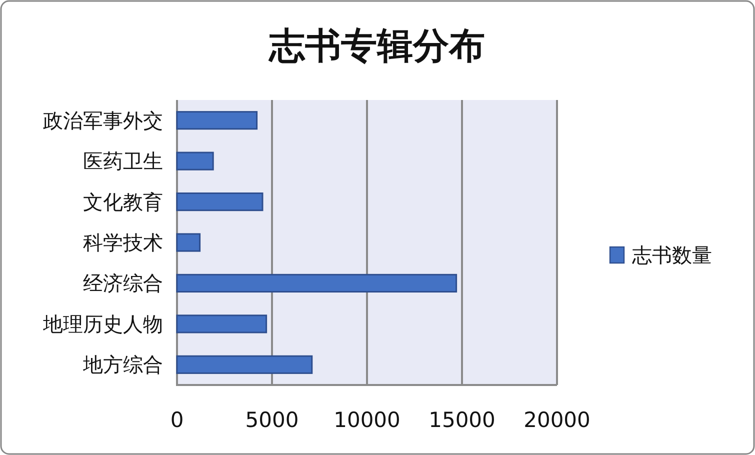 The height and width of the screenshot is (455, 755). Describe the element at coordinates (177, 420) in the screenshot. I see `x-tick-label: 0` at that location.